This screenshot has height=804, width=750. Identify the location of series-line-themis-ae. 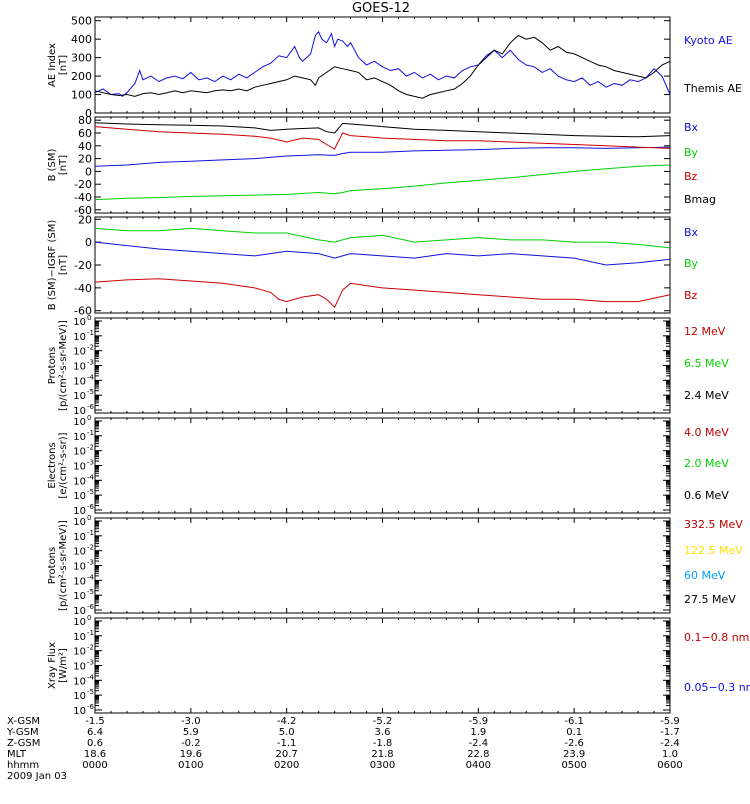
(382, 66).